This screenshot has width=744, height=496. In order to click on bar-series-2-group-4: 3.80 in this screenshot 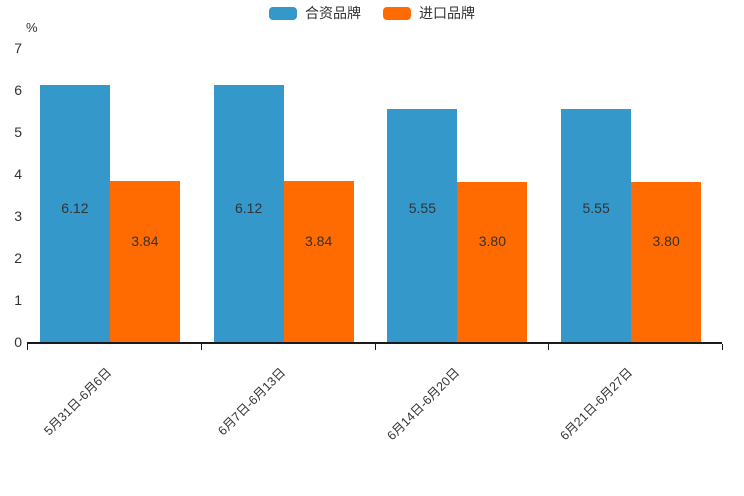, I will do `click(666, 262)`.